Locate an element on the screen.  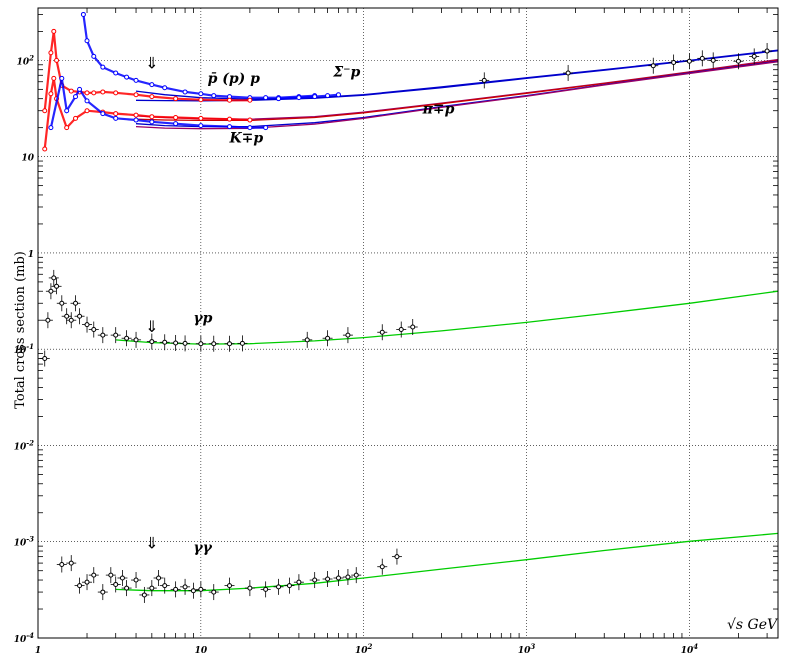
y-tick-label: 1 is located at coordinates (31, 255).